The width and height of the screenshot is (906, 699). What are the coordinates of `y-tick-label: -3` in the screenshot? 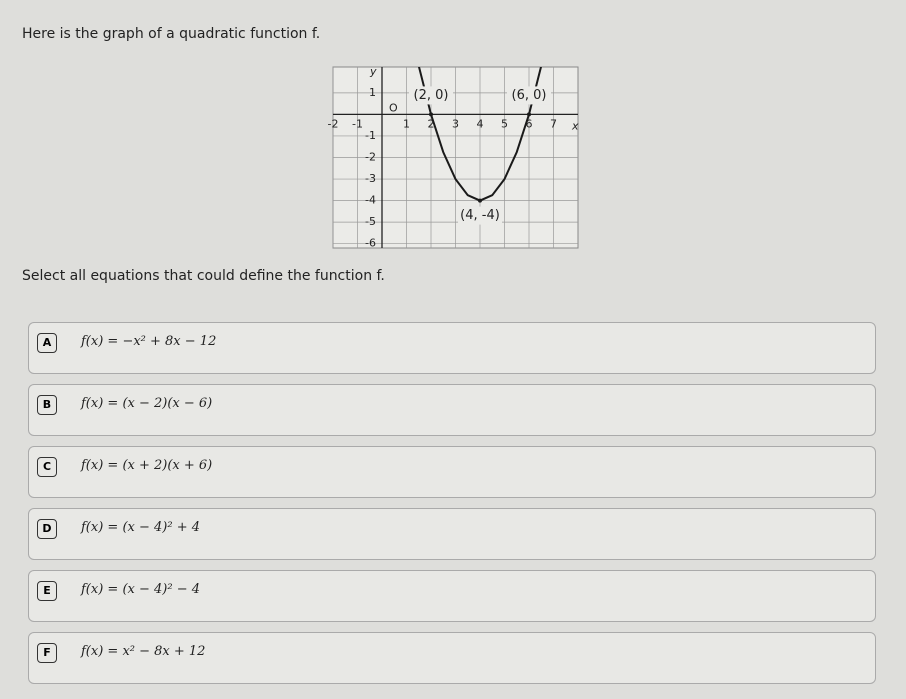 It's located at (370, 178).